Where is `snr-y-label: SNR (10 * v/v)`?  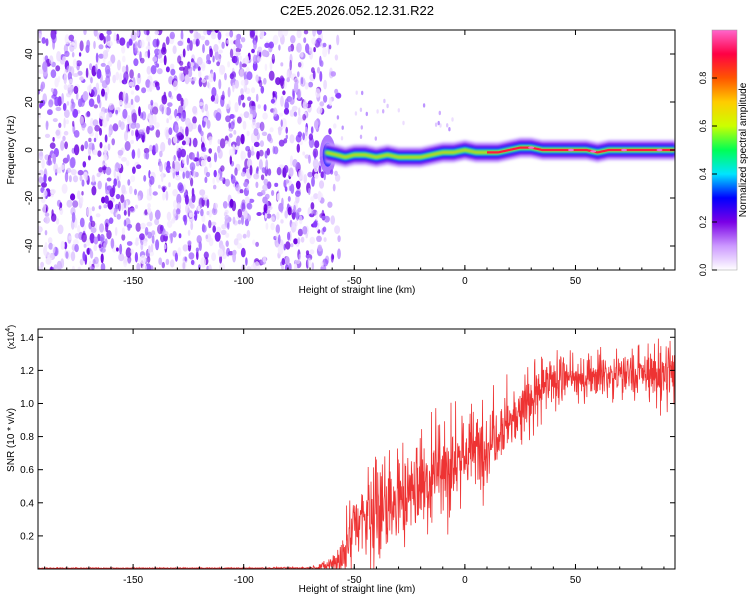 snr-y-label: SNR (10 * v/v) is located at coordinates (11, 440).